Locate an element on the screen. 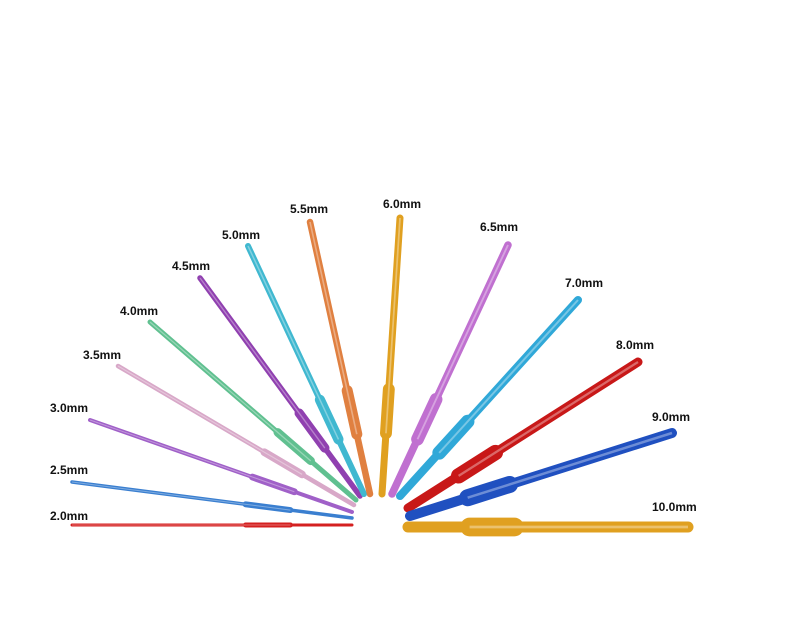 The image size is (798, 629). hook-size-label: 4.0mm is located at coordinates (139, 311).